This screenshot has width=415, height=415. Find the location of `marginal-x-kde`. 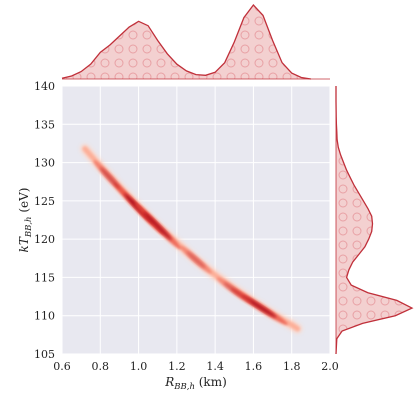

marginal-x-kde is located at coordinates (195, 41).